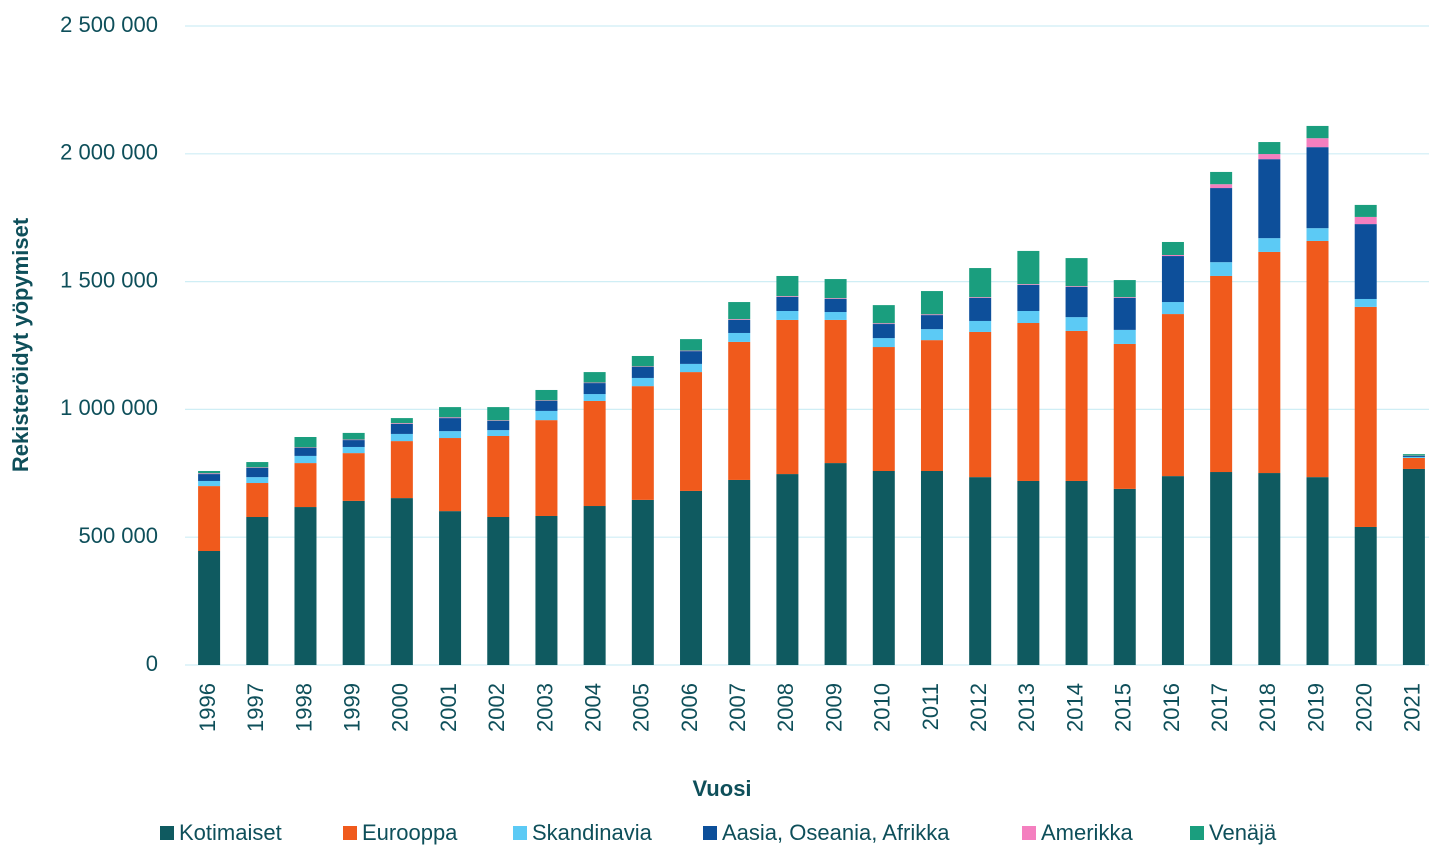 This screenshot has width=1429, height=852. Describe the element at coordinates (882, 707) in the screenshot. I see `x-tick-label: 2010` at that location.